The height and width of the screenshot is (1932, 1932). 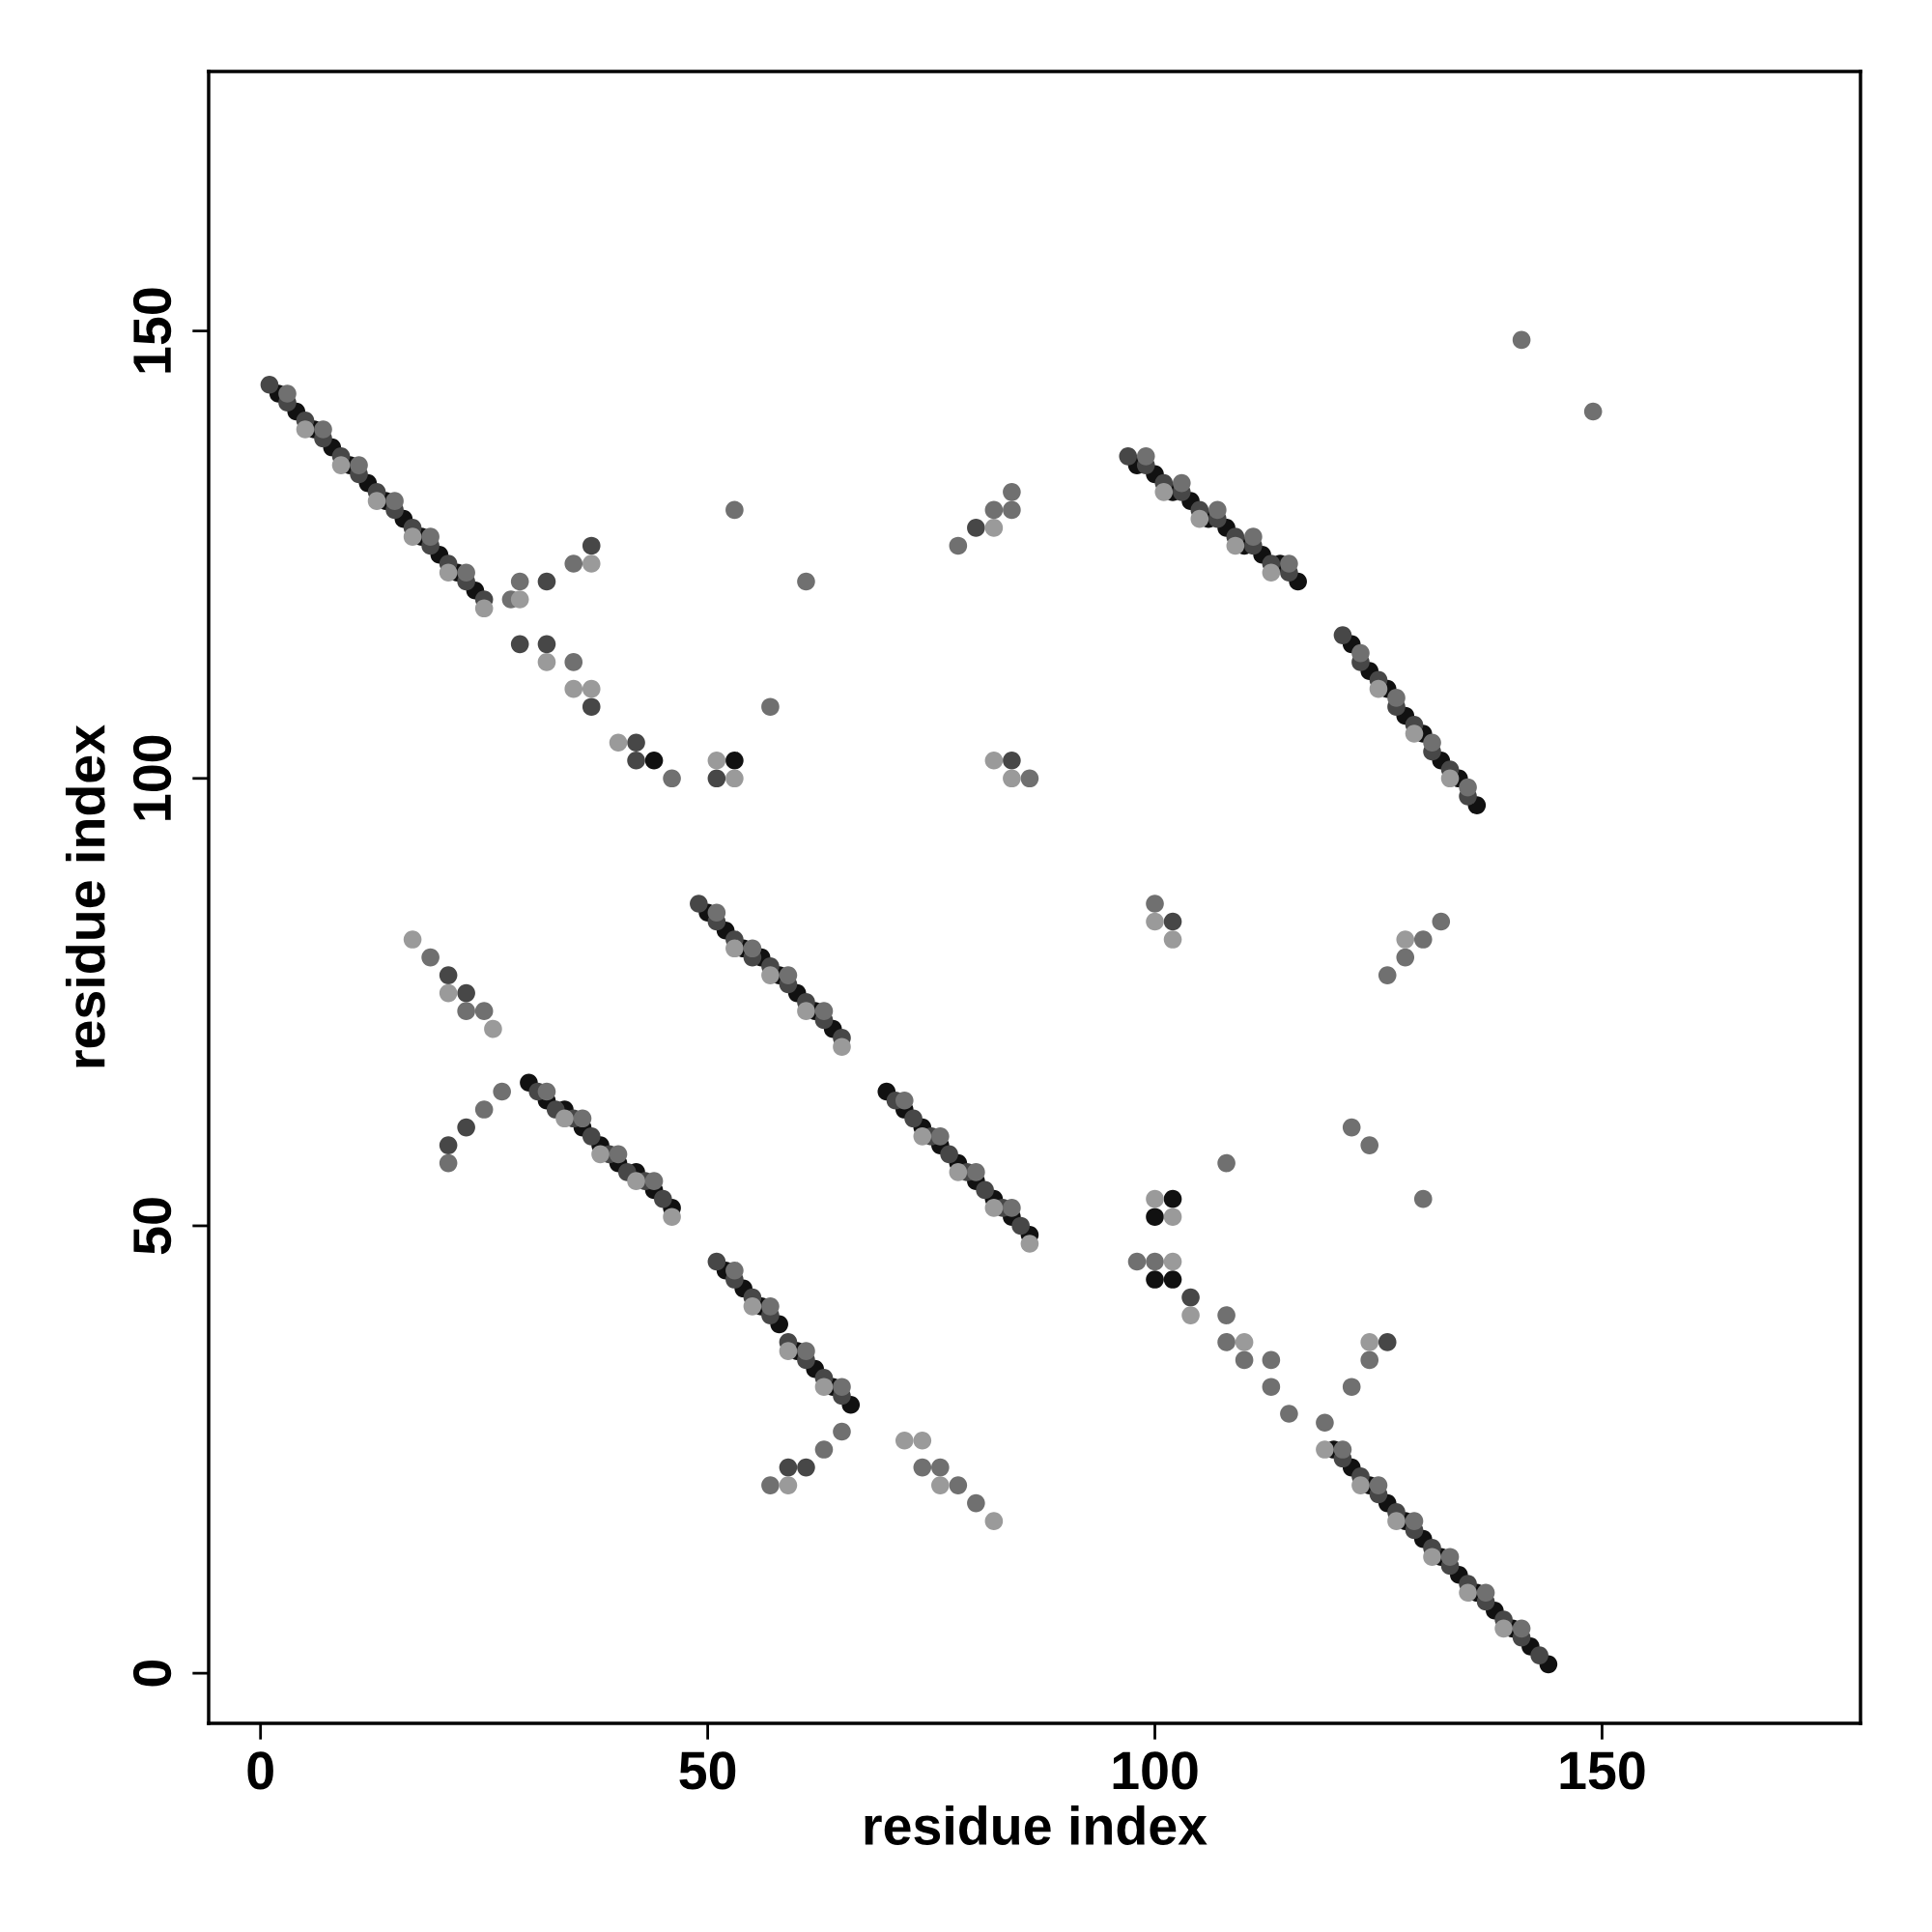 What do you see at coordinates (1155, 1770) in the screenshot?
I see `x-tick-label: 100` at bounding box center [1155, 1770].